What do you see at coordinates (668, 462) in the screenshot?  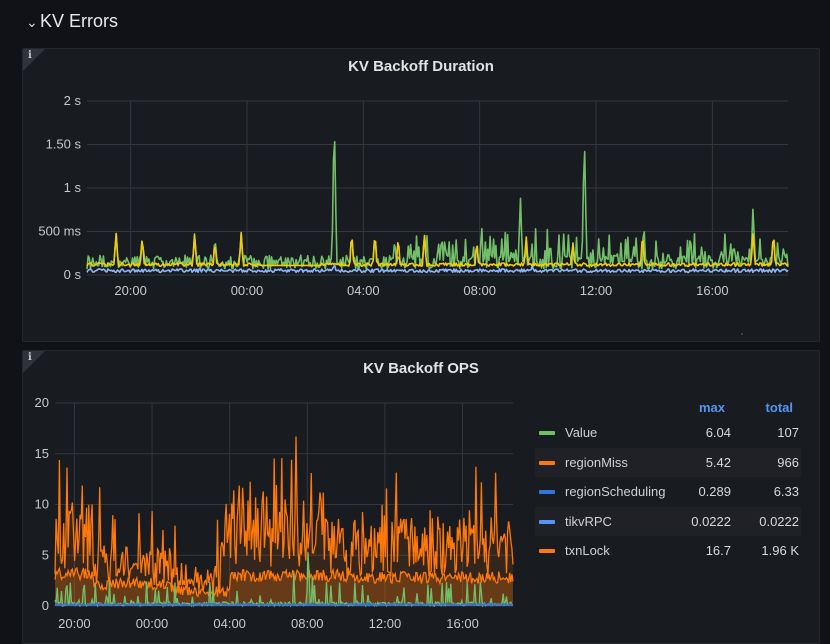 I see `legend-row-regionMiss: regionMiss 5.42 966` at bounding box center [668, 462].